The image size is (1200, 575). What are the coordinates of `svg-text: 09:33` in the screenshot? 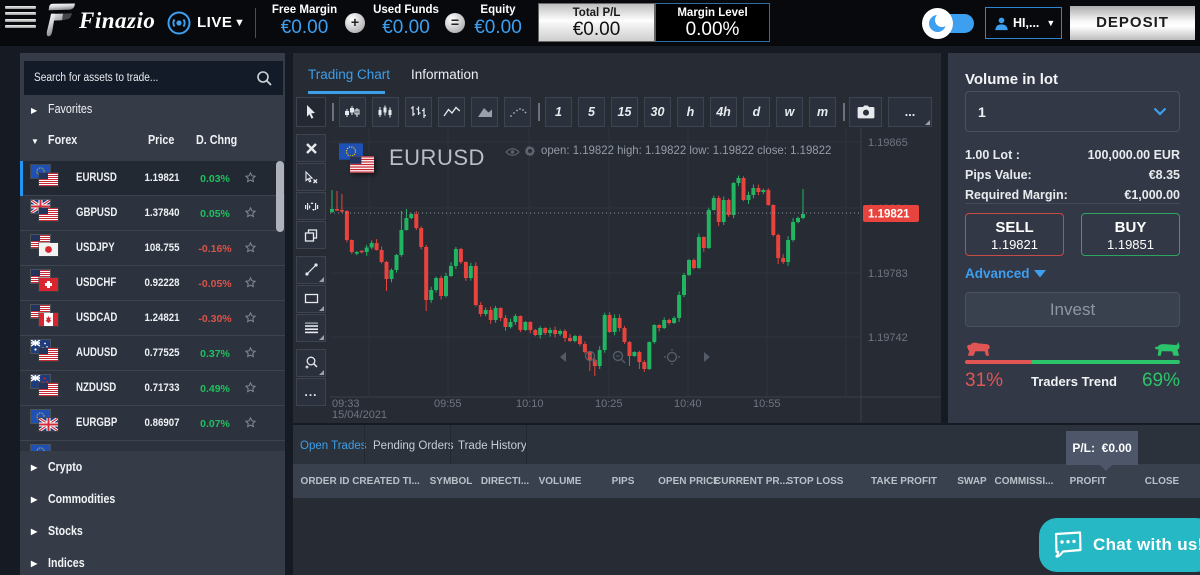 It's located at (346, 404).